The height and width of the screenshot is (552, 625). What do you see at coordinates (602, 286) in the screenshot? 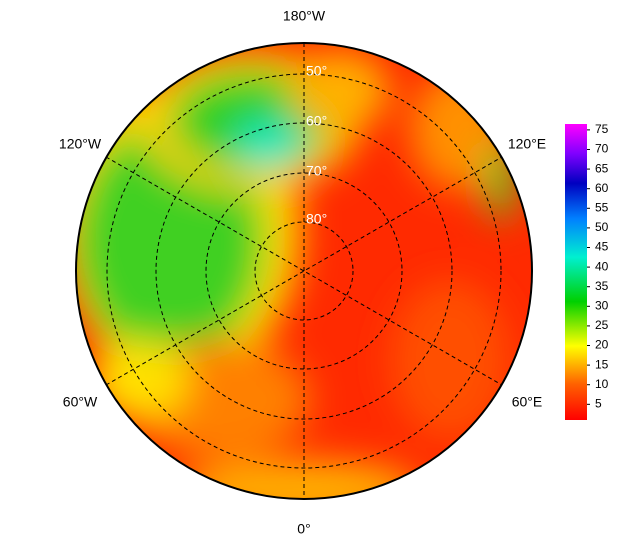
I see `colorbar-tick-label: 35` at bounding box center [602, 286].